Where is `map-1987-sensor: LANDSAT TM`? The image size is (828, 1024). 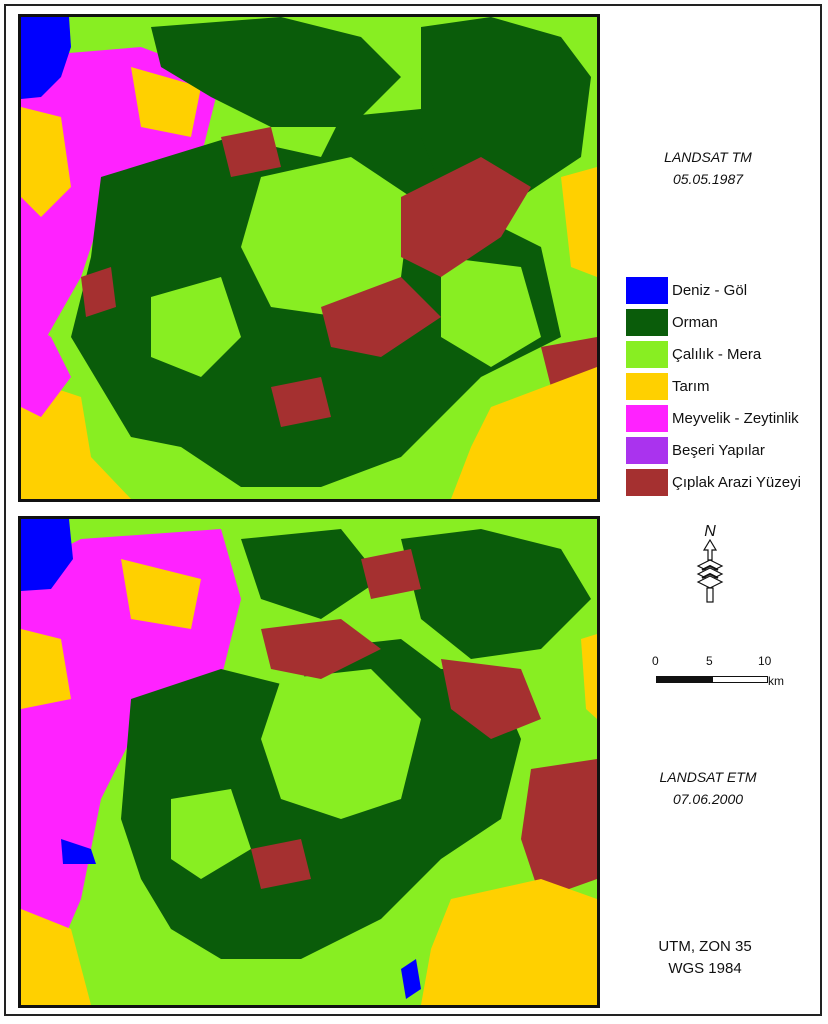 map-1987-sensor: LANDSAT TM is located at coordinates (708, 157).